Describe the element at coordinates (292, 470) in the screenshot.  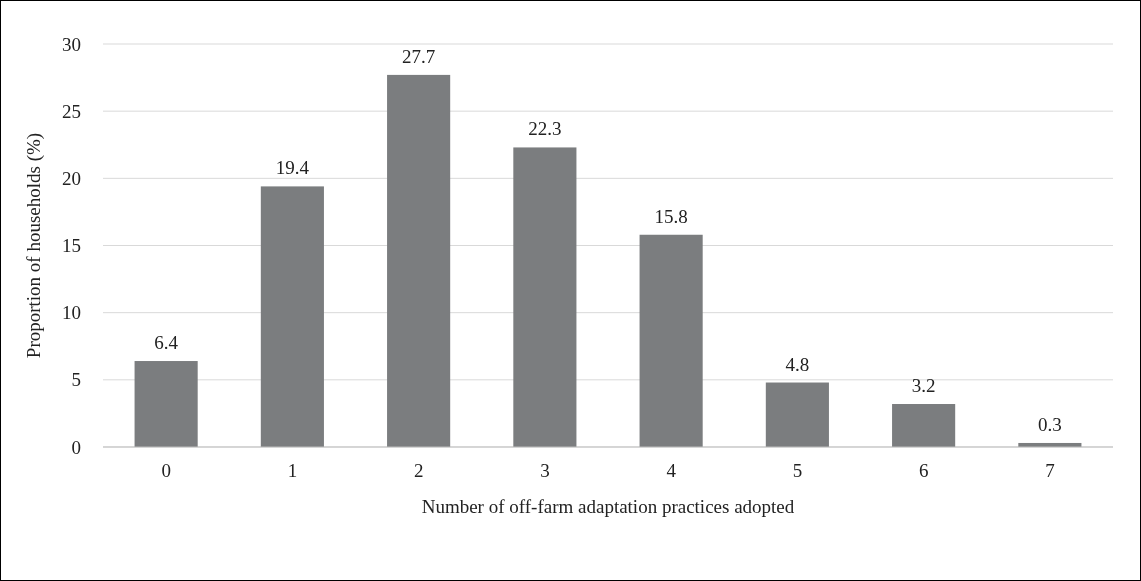
I see `x-tick-label: 1` at that location.